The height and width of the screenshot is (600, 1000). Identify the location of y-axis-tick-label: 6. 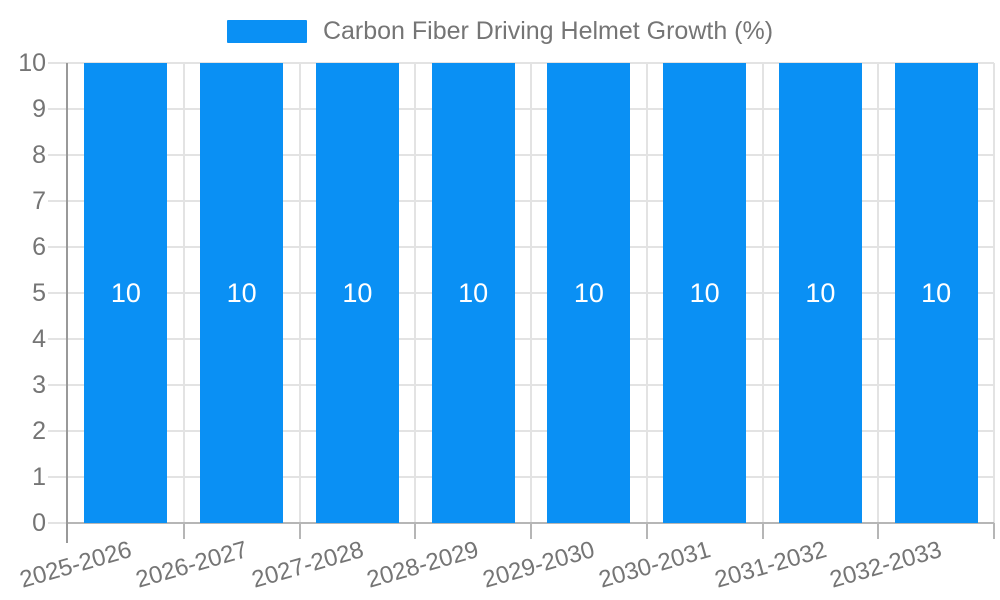
(39, 247).